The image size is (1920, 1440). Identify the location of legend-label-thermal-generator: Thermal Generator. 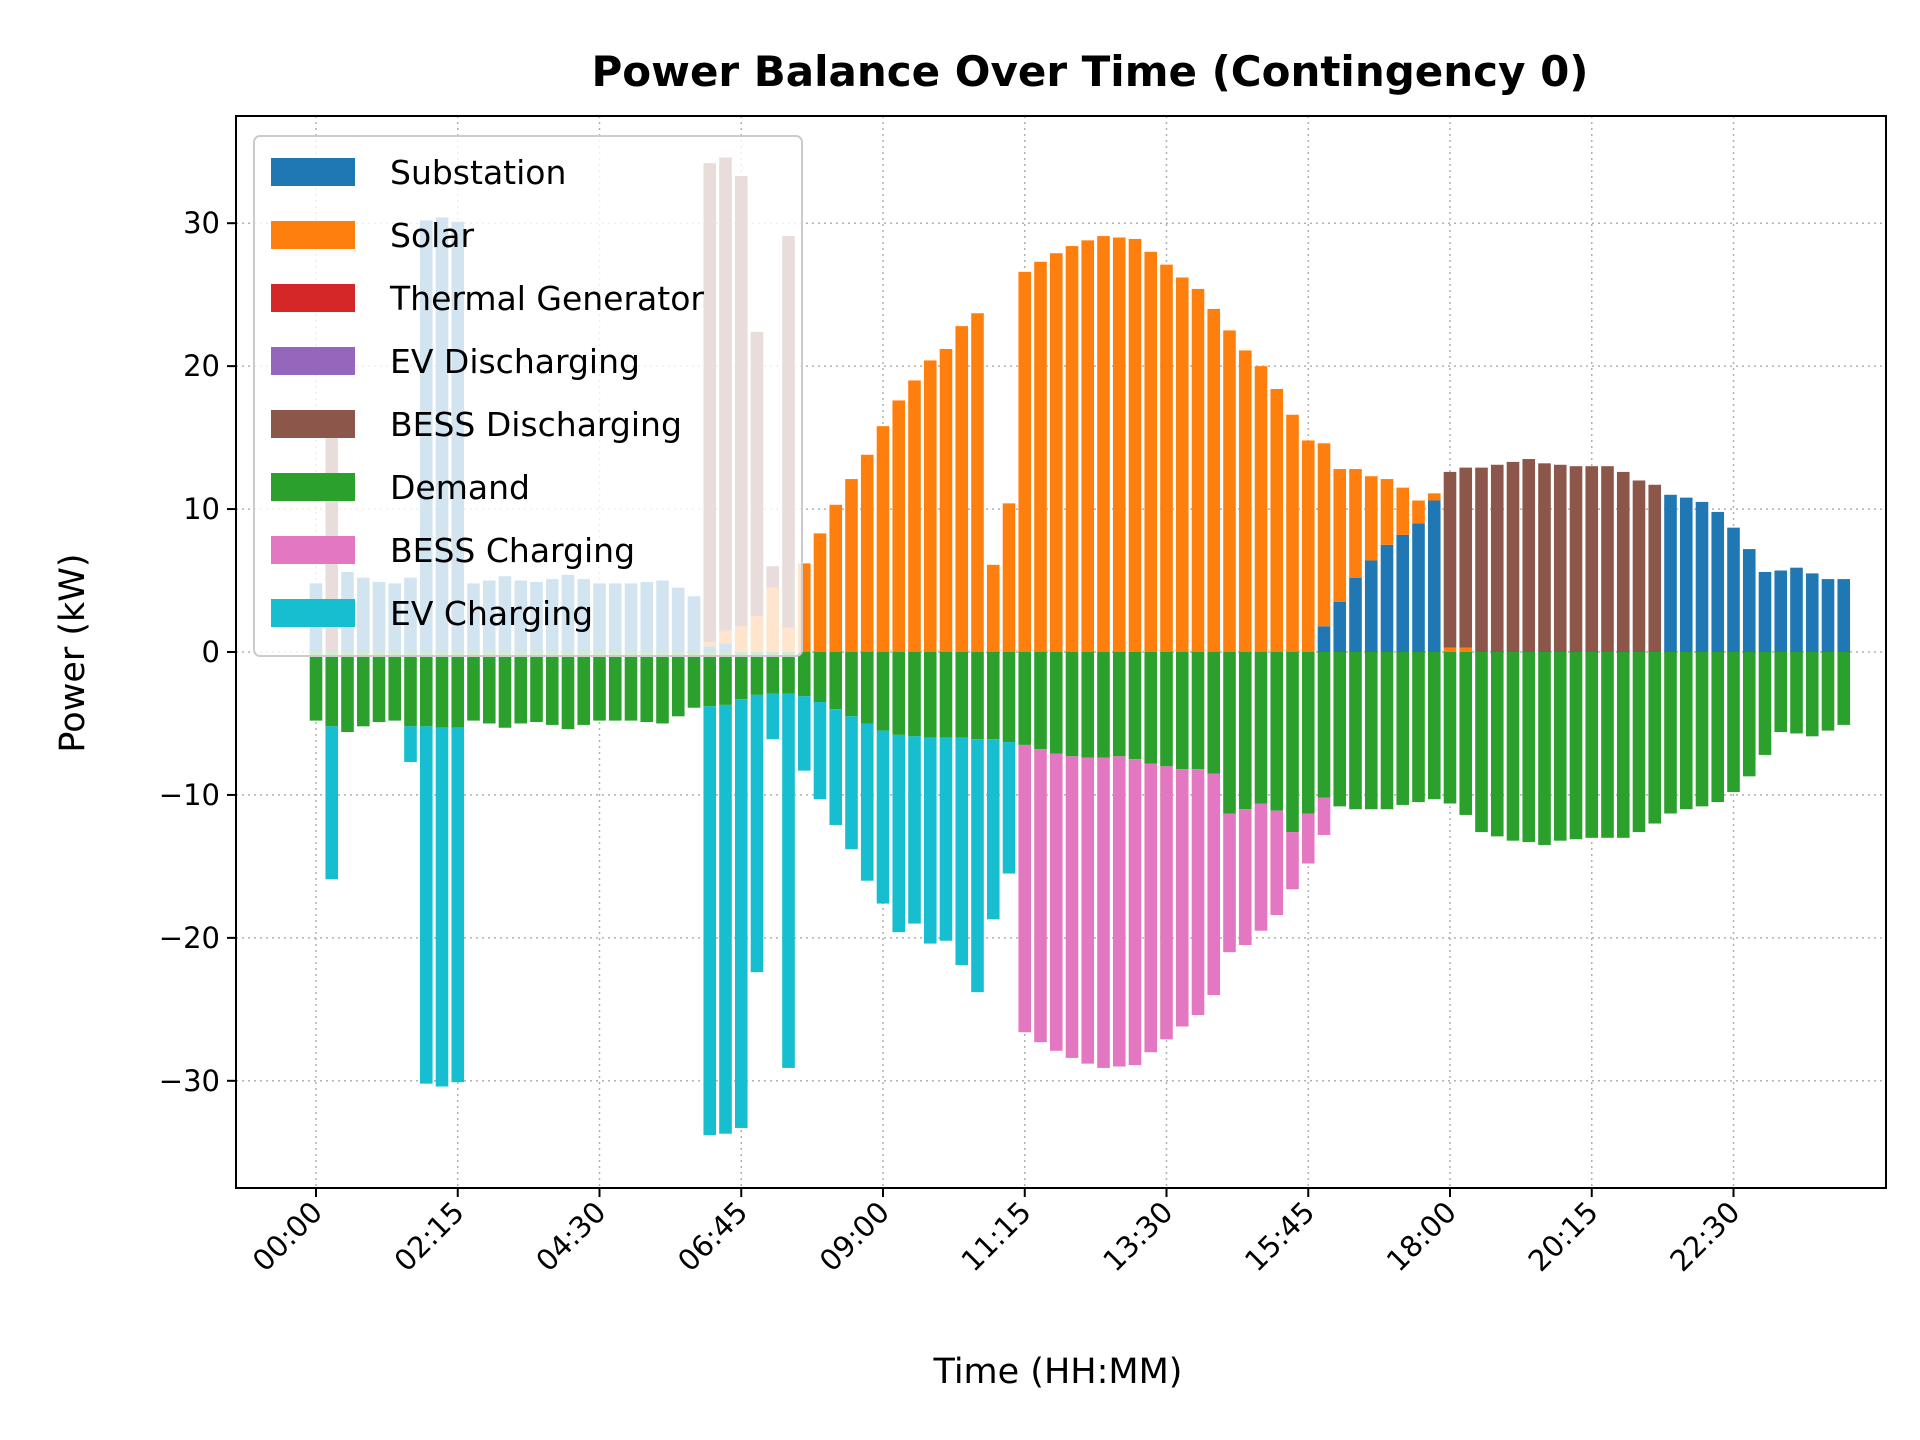
(546, 298).